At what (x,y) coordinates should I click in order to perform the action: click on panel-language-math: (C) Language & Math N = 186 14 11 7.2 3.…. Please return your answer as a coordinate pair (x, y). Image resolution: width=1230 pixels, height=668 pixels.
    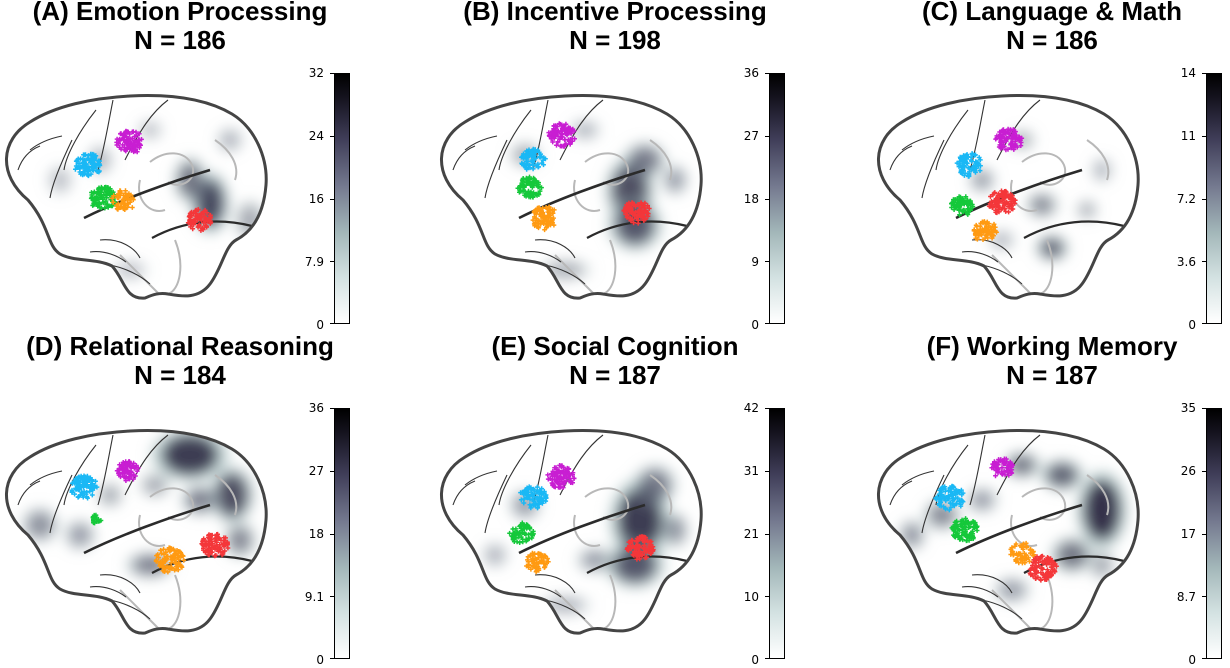
    Looking at the image, I should click on (1051, 166).